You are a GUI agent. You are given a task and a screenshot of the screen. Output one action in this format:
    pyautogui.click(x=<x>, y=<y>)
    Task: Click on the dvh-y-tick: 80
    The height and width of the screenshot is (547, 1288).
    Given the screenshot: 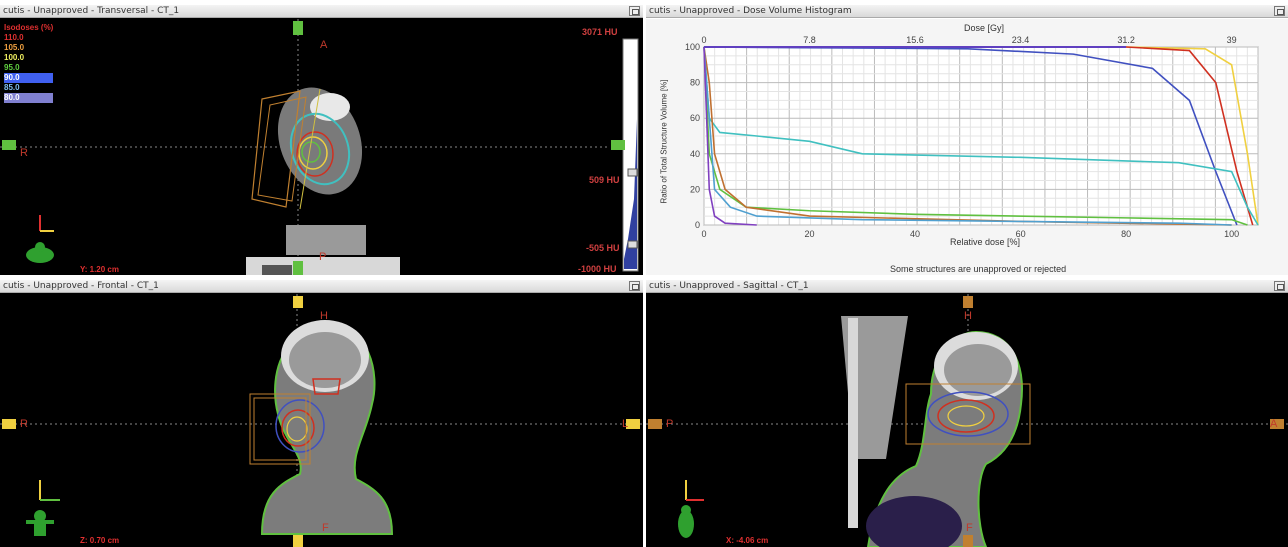 What is the action you would take?
    pyautogui.click(x=695, y=83)
    